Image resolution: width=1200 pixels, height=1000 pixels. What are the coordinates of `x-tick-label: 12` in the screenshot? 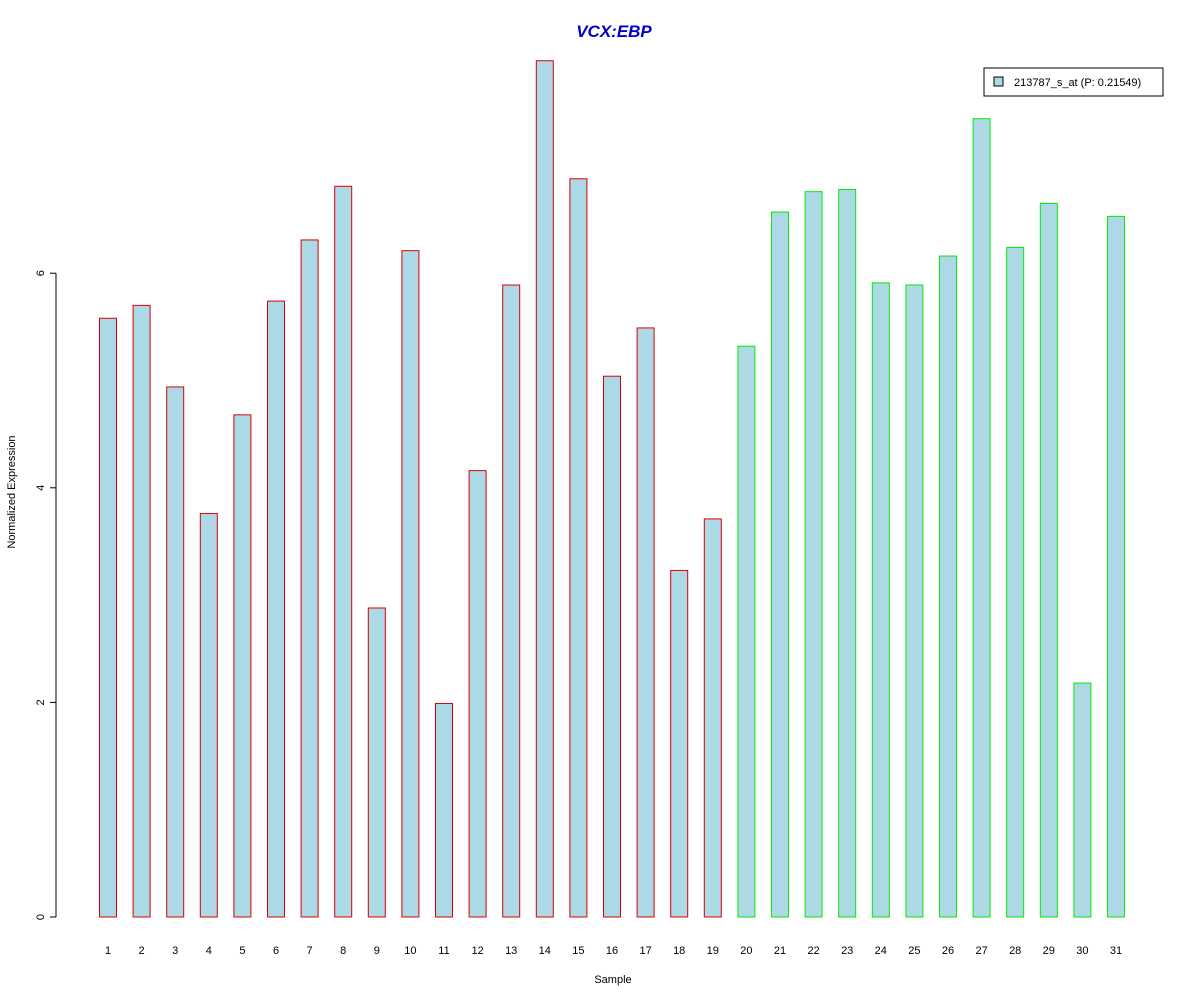 It's located at (477, 951).